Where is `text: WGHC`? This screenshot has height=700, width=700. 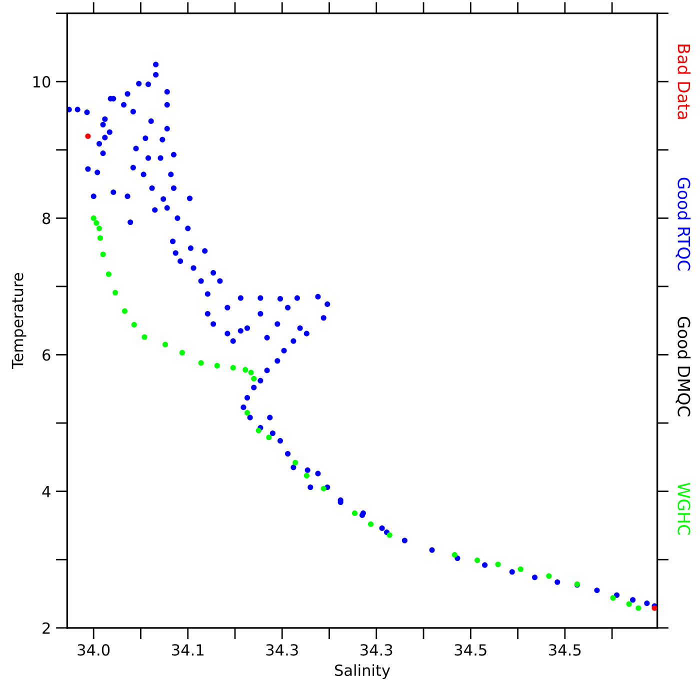
text: WGHC is located at coordinates (684, 508).